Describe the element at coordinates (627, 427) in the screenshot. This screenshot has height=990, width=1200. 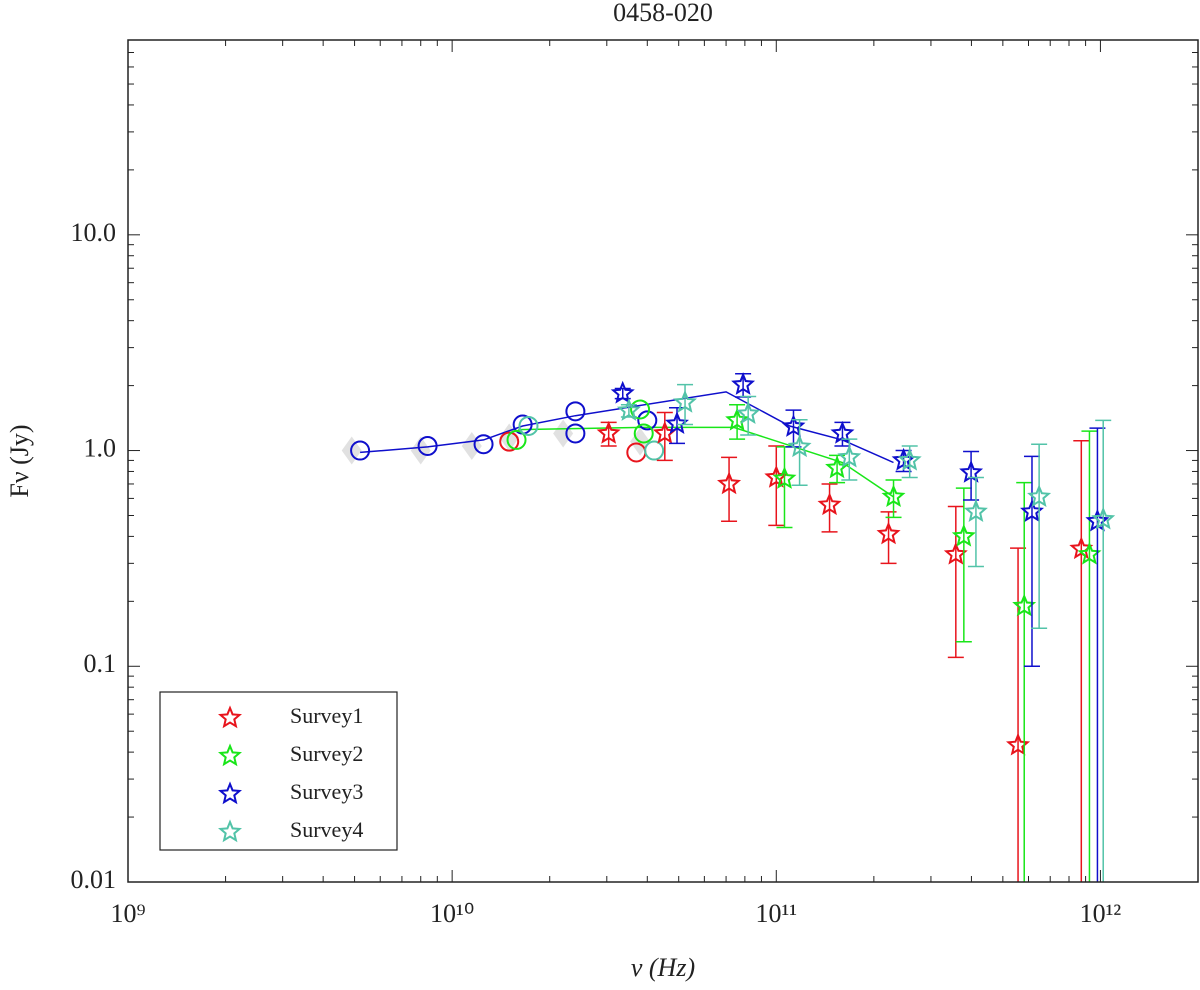
I see `fit-line` at that location.